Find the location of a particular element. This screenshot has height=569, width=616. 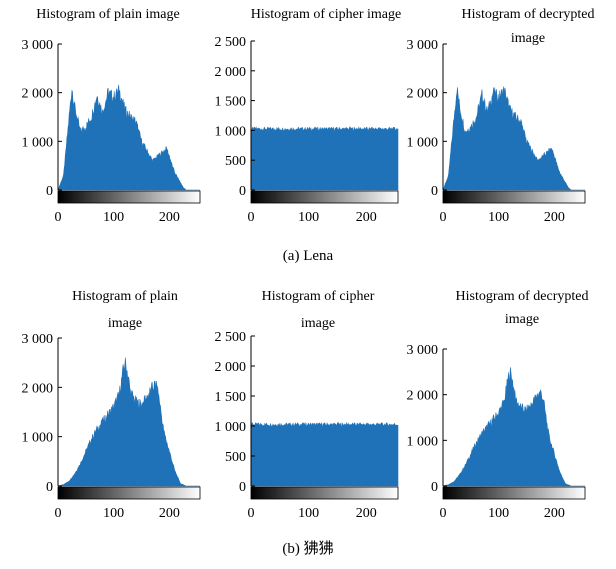

chart-title-line: Histogram of plain is located at coordinates (125, 296).